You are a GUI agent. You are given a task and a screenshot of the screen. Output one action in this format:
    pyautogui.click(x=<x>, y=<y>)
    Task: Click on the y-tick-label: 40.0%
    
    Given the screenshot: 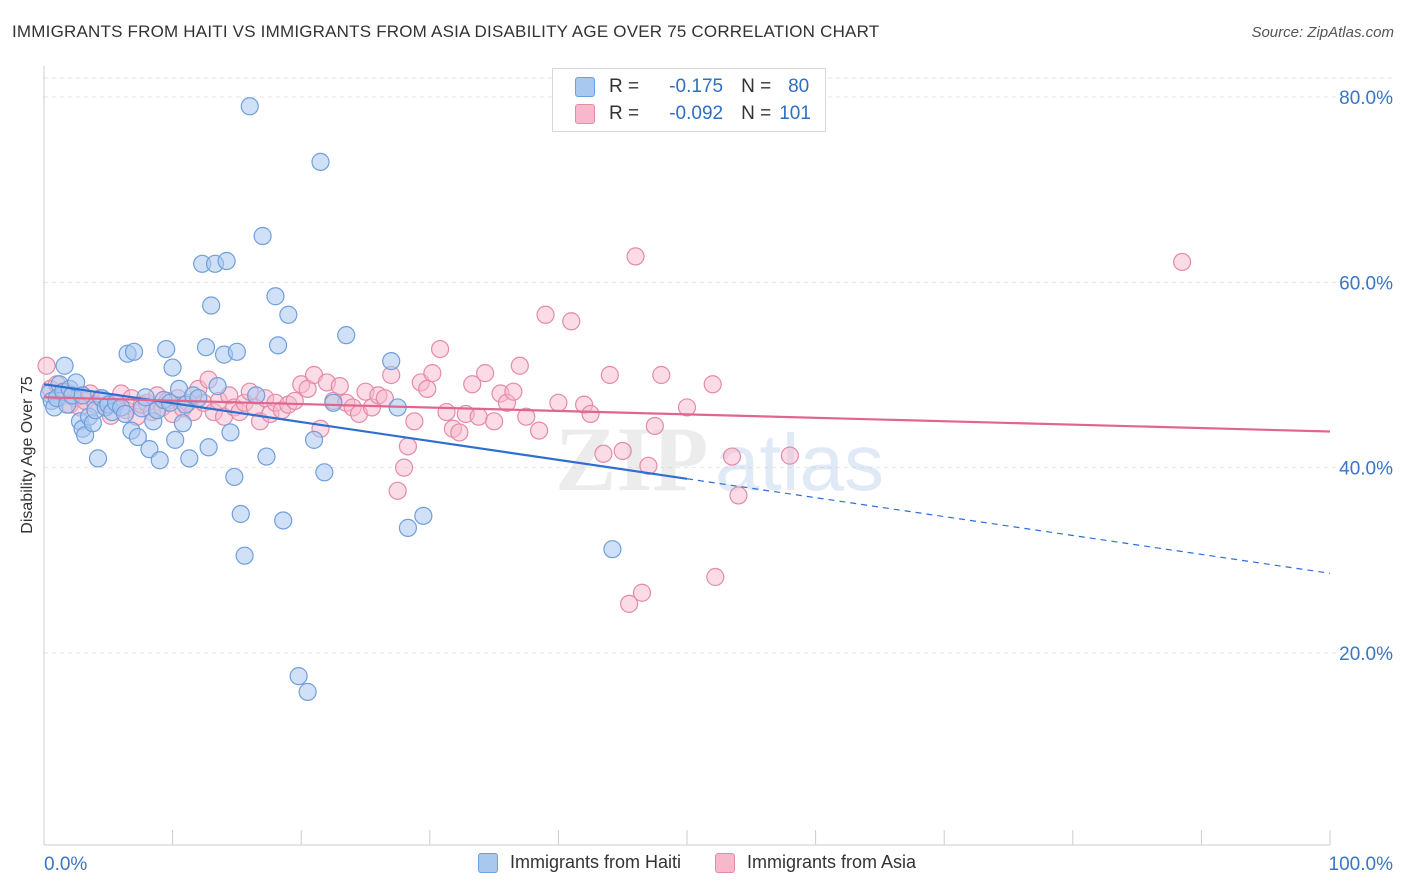 What is the action you would take?
    pyautogui.click(x=1366, y=469)
    